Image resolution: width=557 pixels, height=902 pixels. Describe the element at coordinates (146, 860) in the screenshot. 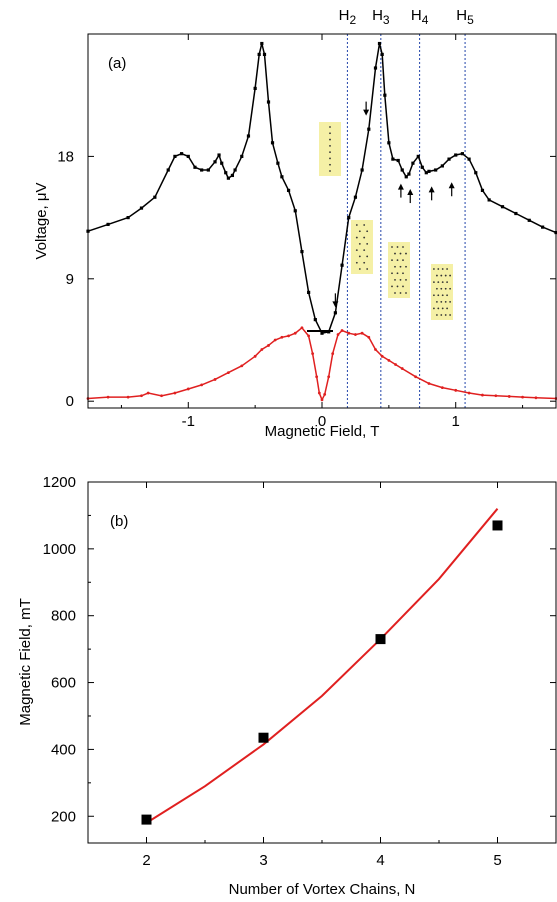

I see `b-x-tick-label: 2` at that location.